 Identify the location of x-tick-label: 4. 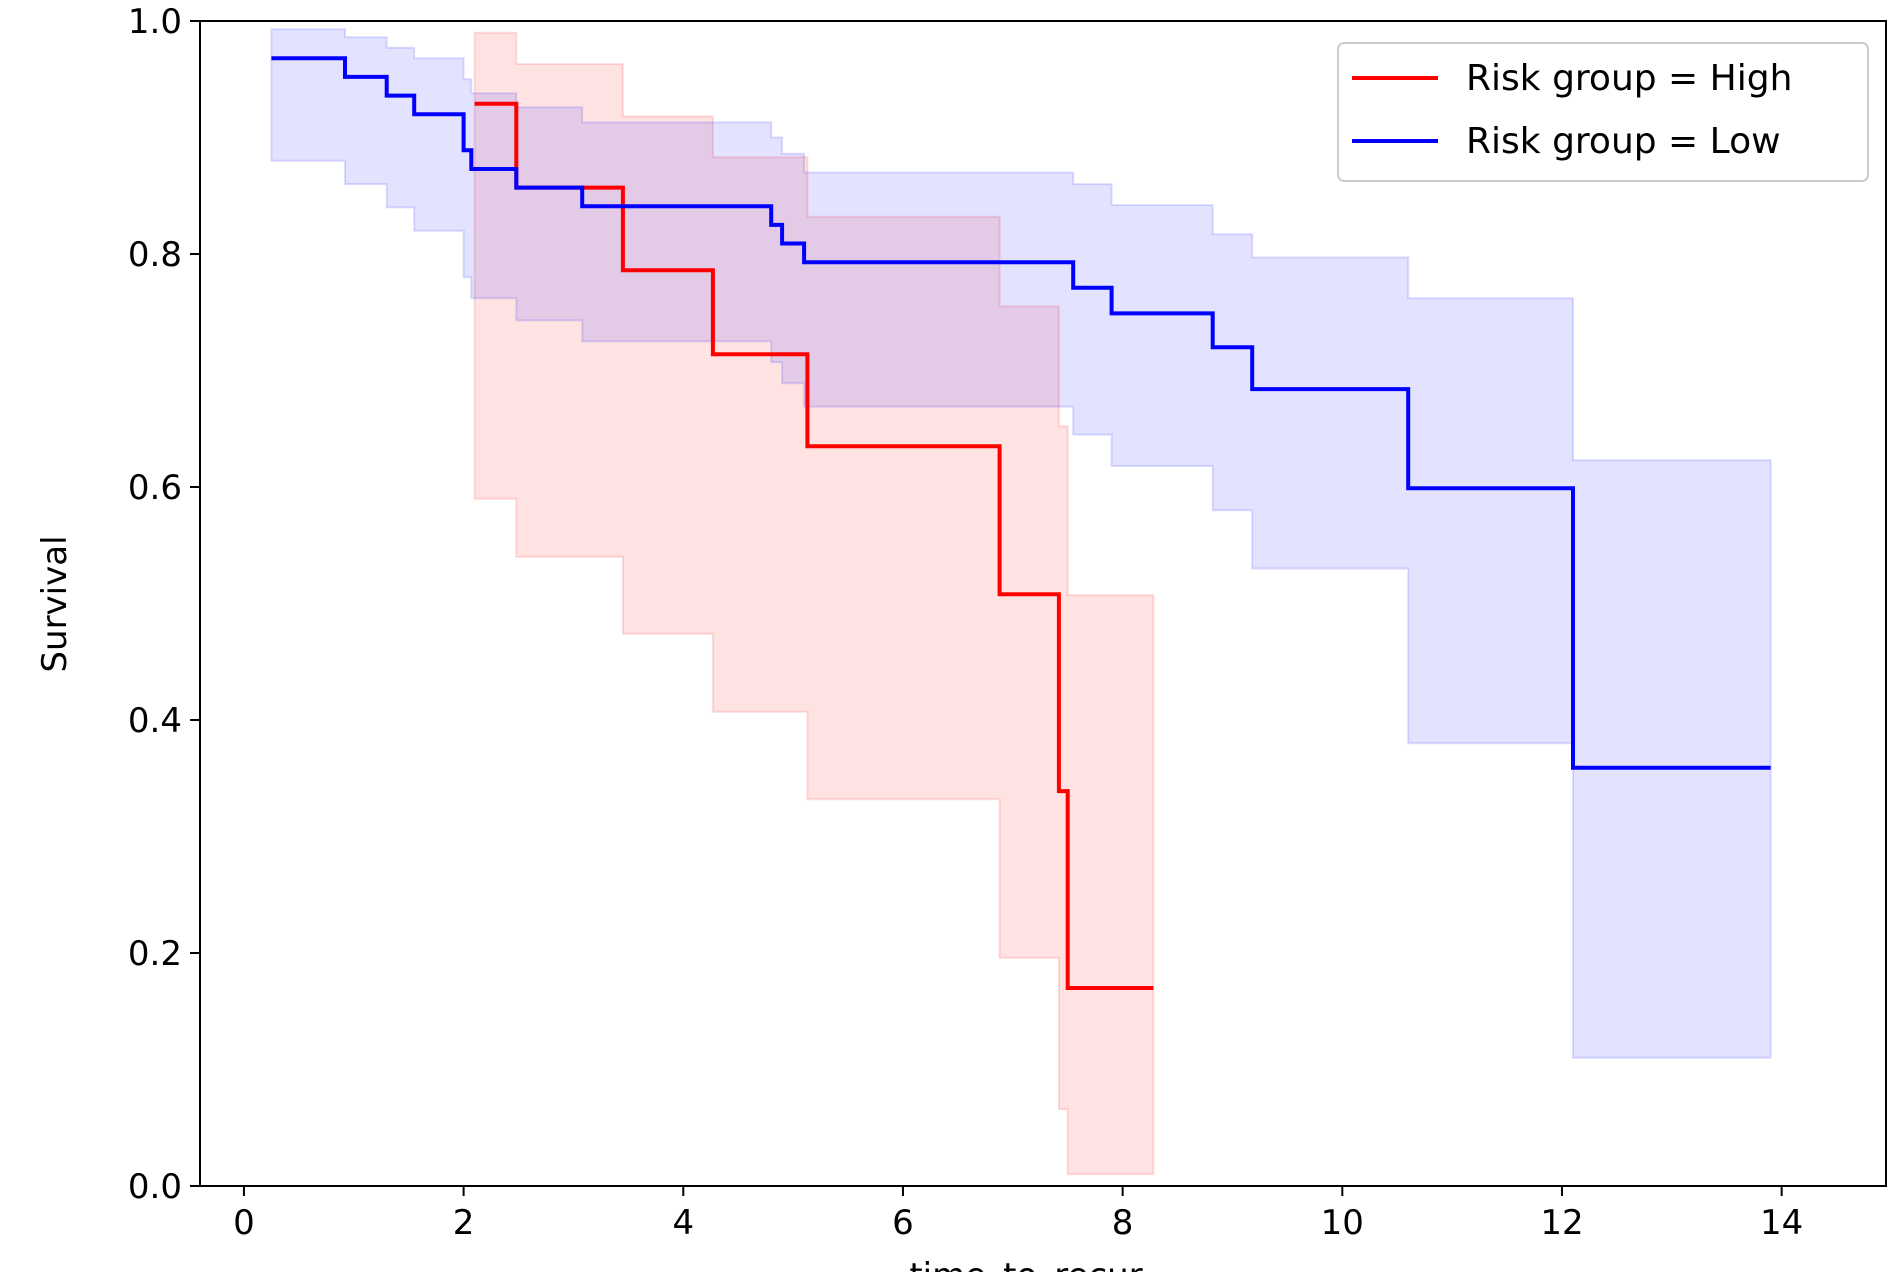
(683, 1223).